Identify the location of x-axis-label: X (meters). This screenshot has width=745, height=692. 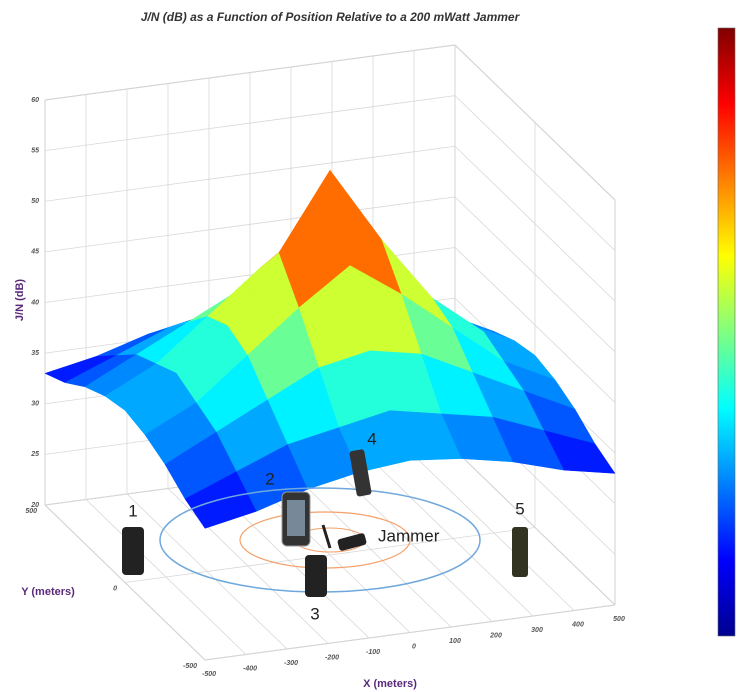
(390, 684).